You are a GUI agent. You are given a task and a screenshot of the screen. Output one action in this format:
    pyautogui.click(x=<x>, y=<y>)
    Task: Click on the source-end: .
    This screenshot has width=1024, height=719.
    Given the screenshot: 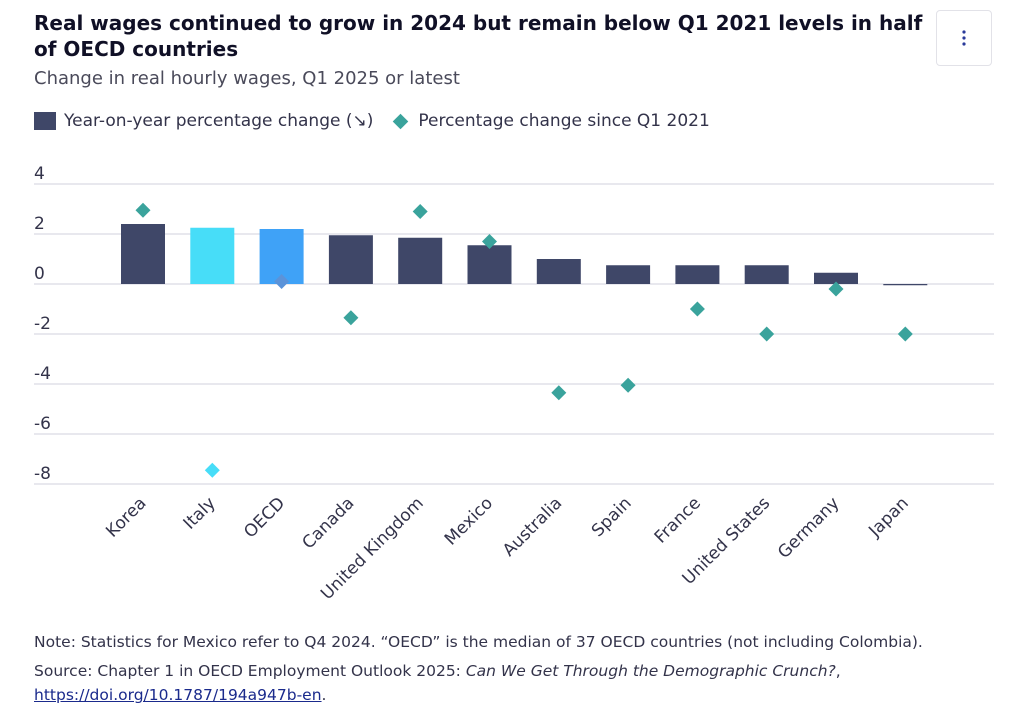 What is the action you would take?
    pyautogui.click(x=324, y=695)
    